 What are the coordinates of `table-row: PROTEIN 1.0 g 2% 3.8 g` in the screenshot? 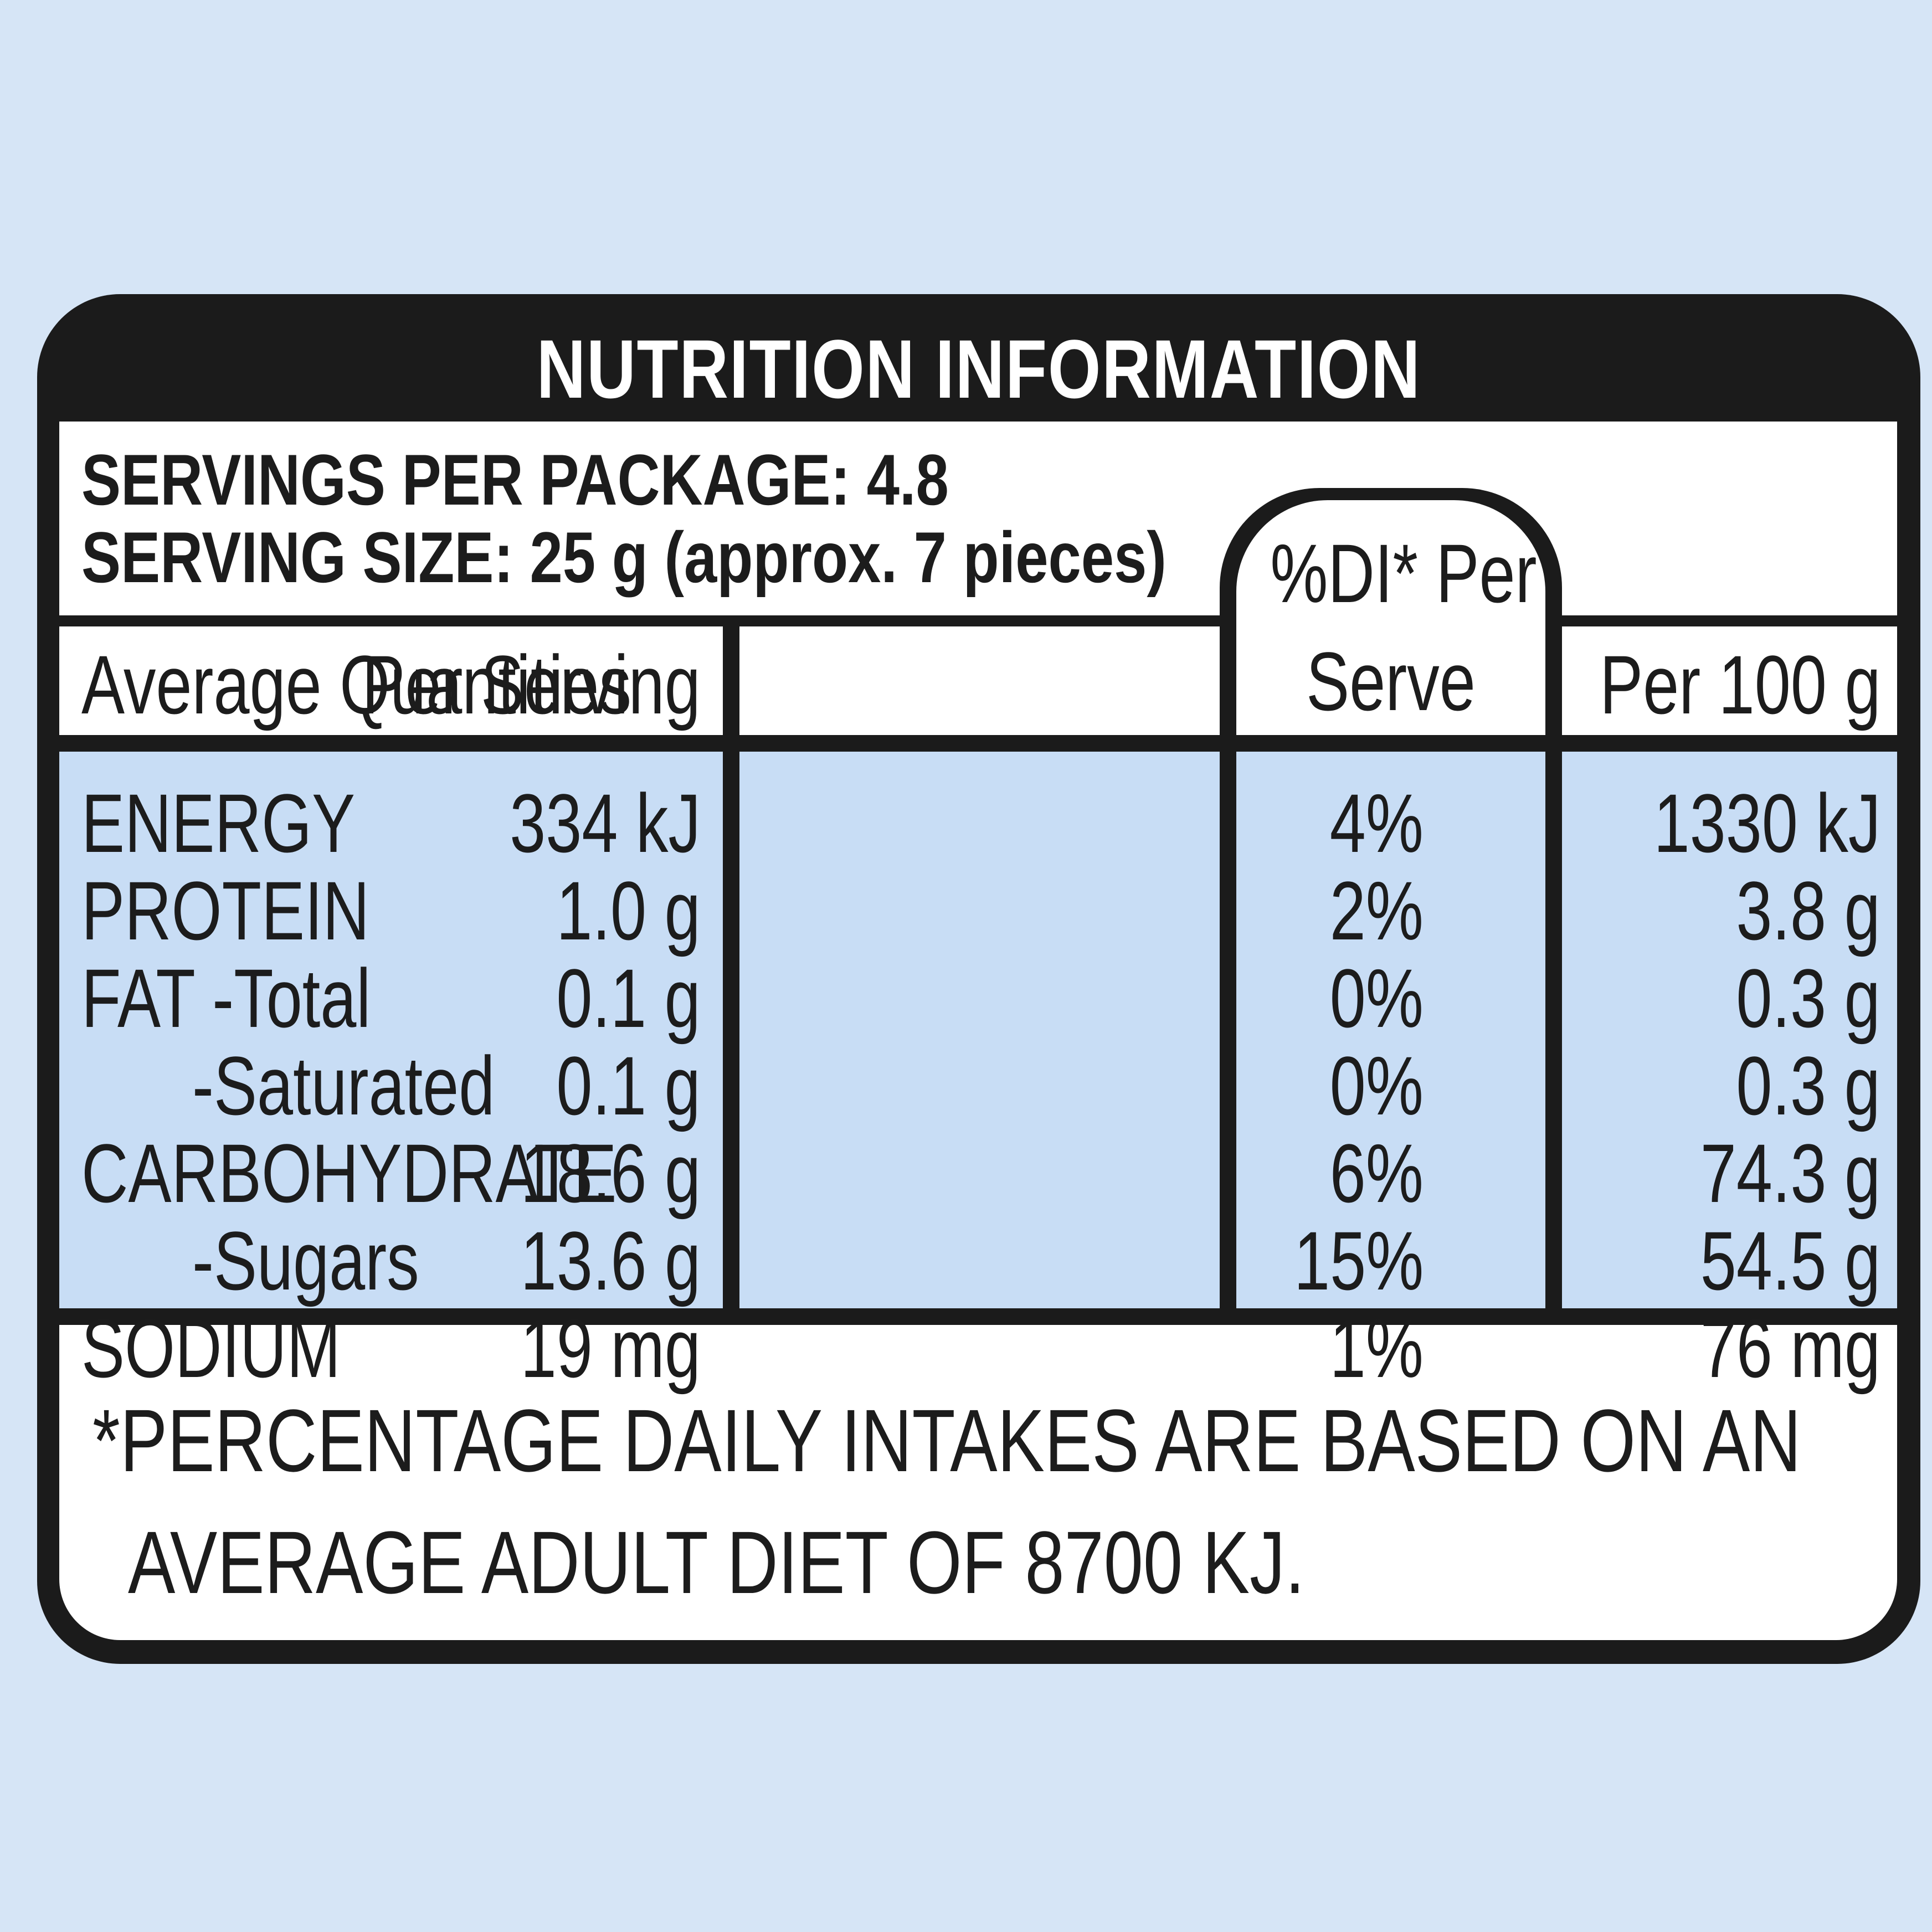 It's located at (978, 910).